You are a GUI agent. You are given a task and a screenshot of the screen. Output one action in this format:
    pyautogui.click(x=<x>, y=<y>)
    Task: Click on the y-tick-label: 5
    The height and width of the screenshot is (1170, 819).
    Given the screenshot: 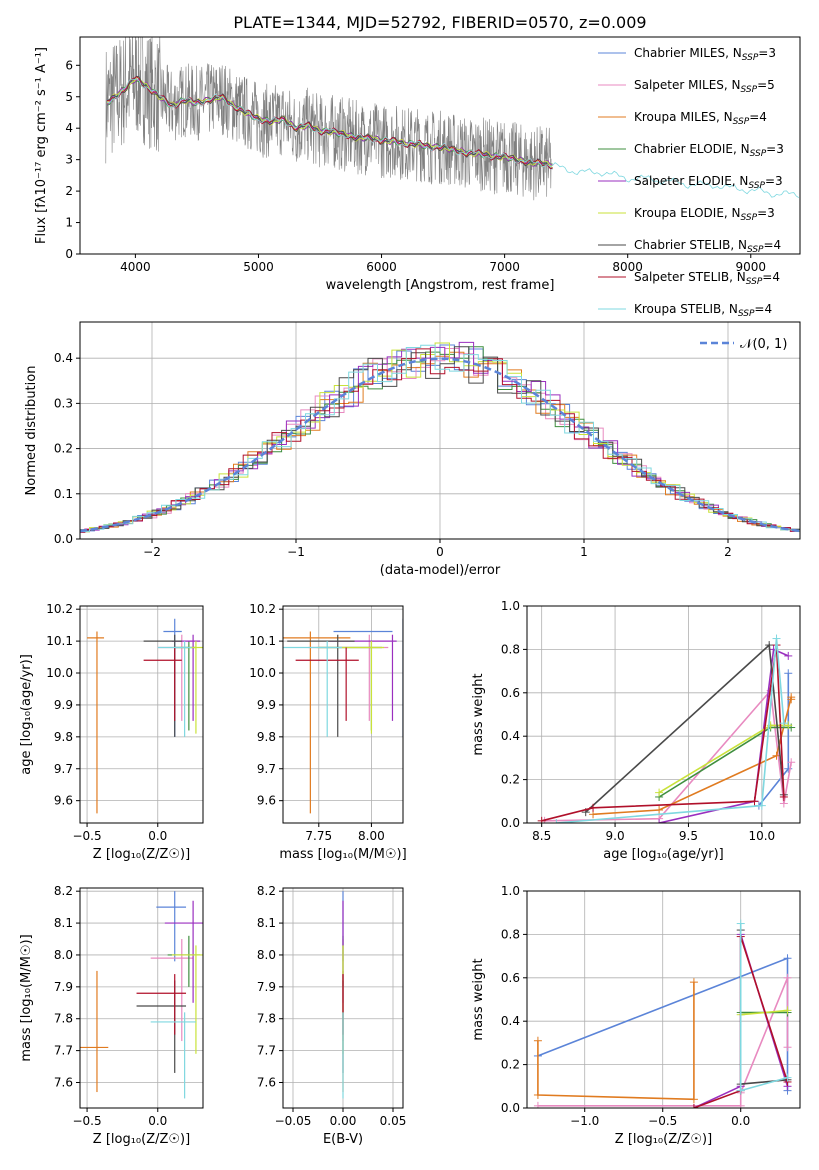 What is the action you would take?
    pyautogui.click(x=69, y=97)
    